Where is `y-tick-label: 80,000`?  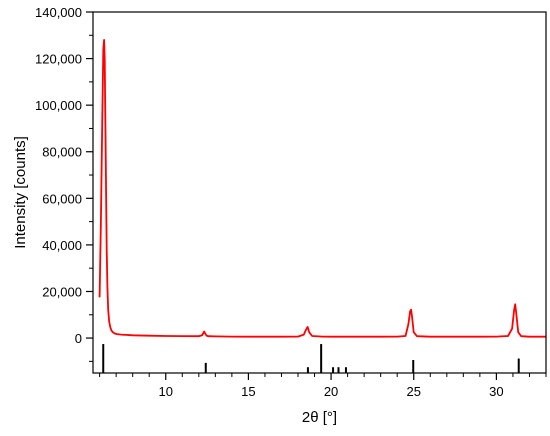
y-tick-label: 80,000 is located at coordinates (62, 152).